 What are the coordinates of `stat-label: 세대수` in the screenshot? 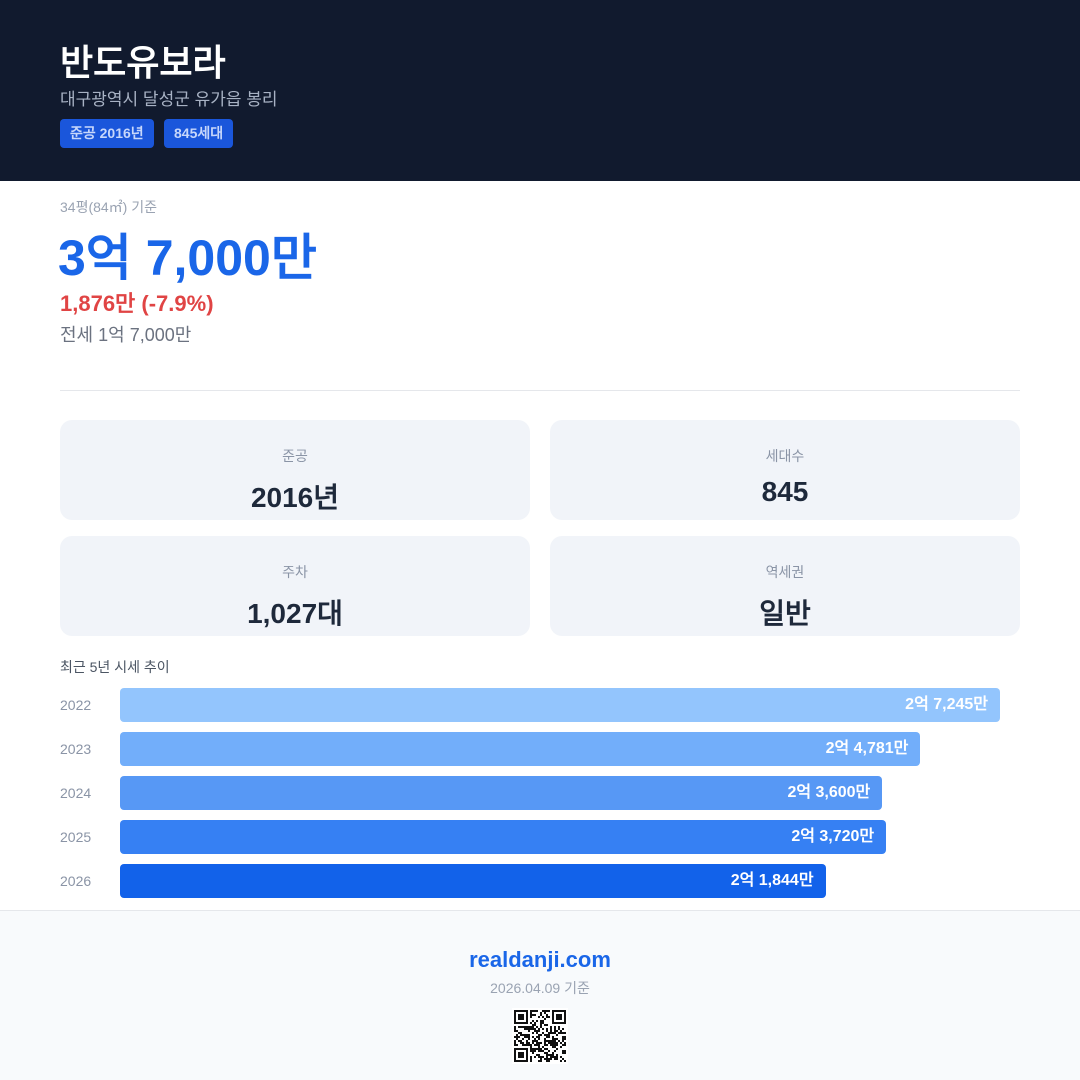 It's located at (785, 456).